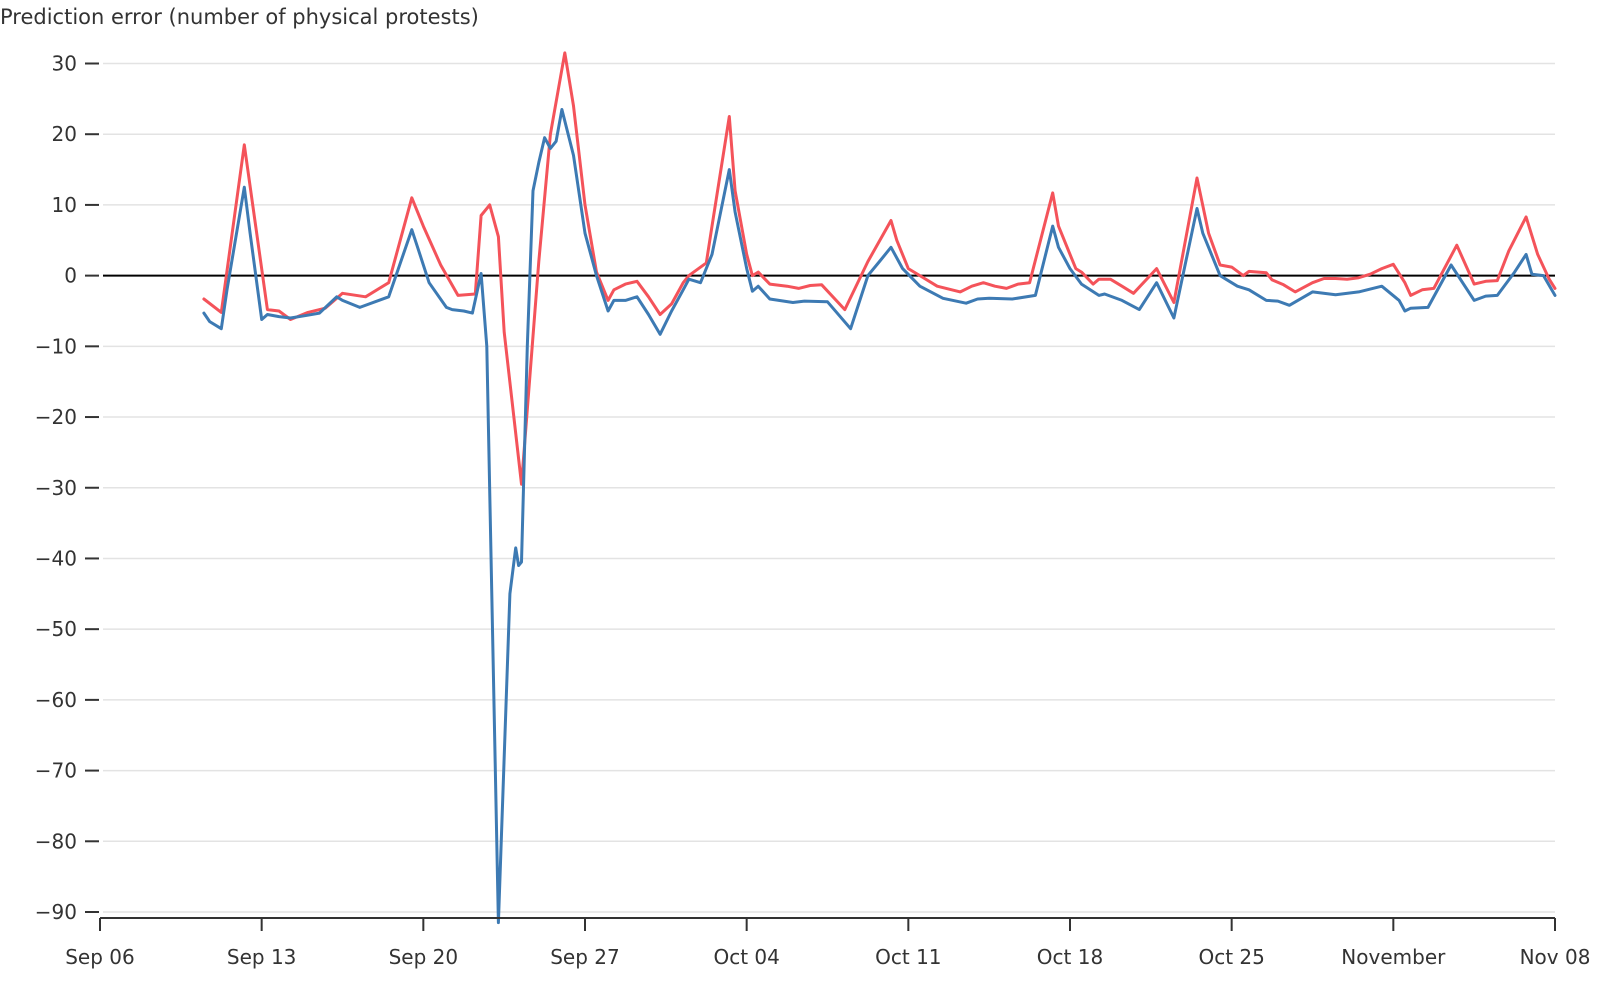 The width and height of the screenshot is (1600, 1000). Describe the element at coordinates (56, 912) in the screenshot. I see `y-tick-label: −90` at that location.